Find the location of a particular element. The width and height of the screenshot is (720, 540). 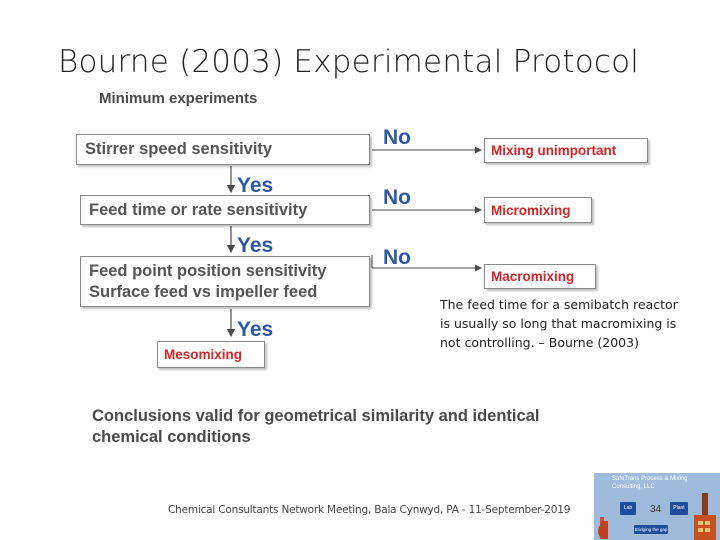

no-label-2: No is located at coordinates (397, 197).